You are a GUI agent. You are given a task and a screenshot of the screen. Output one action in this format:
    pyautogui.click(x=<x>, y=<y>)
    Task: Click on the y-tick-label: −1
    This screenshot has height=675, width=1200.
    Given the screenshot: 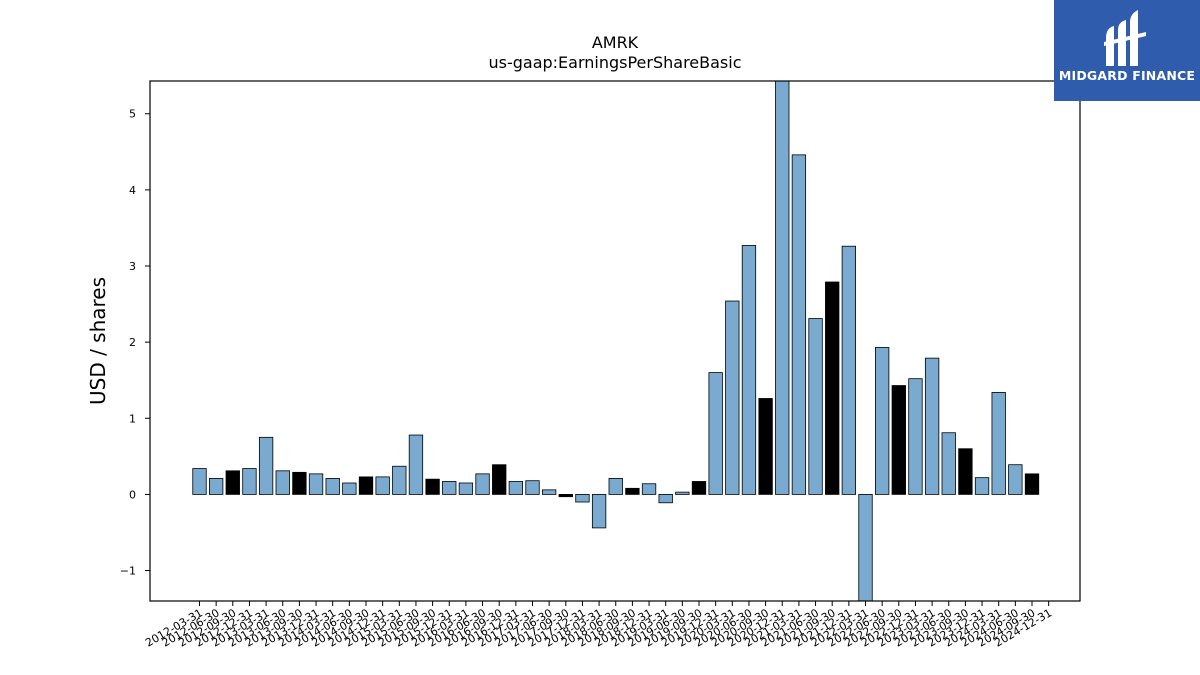 What is the action you would take?
    pyautogui.click(x=128, y=571)
    